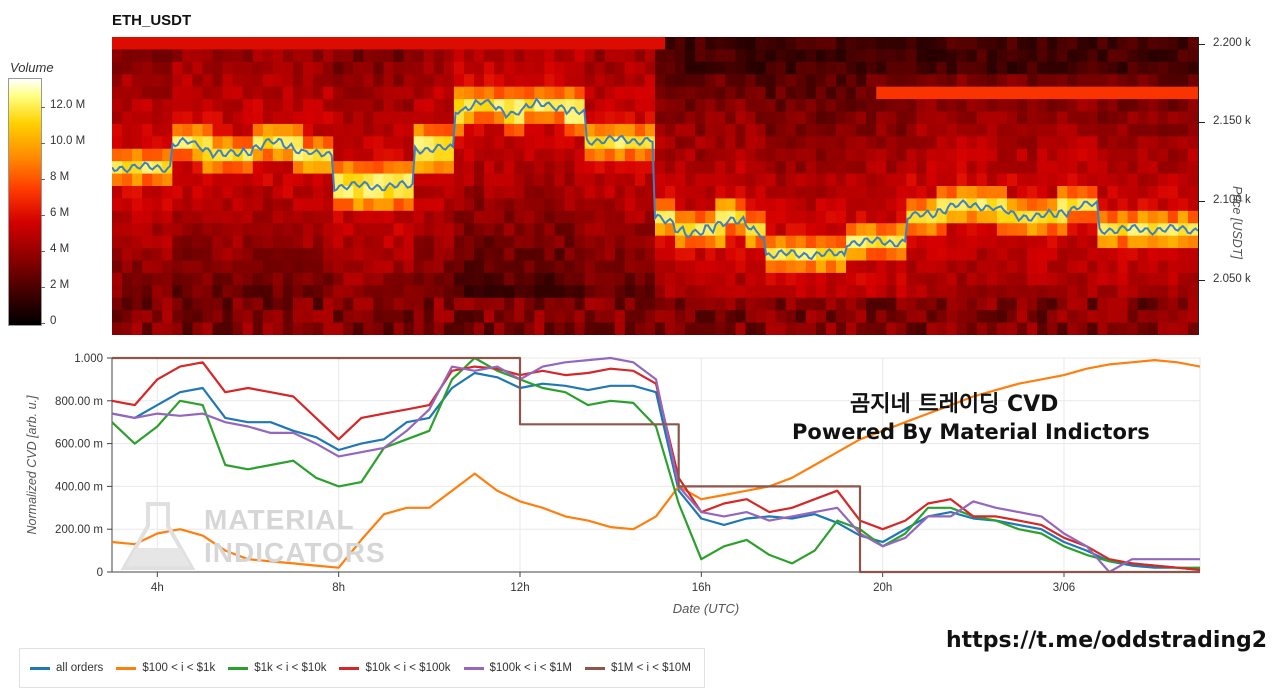  Describe the element at coordinates (1232, 279) in the screenshot. I see `price-tick-label: 2.050 k` at that location.